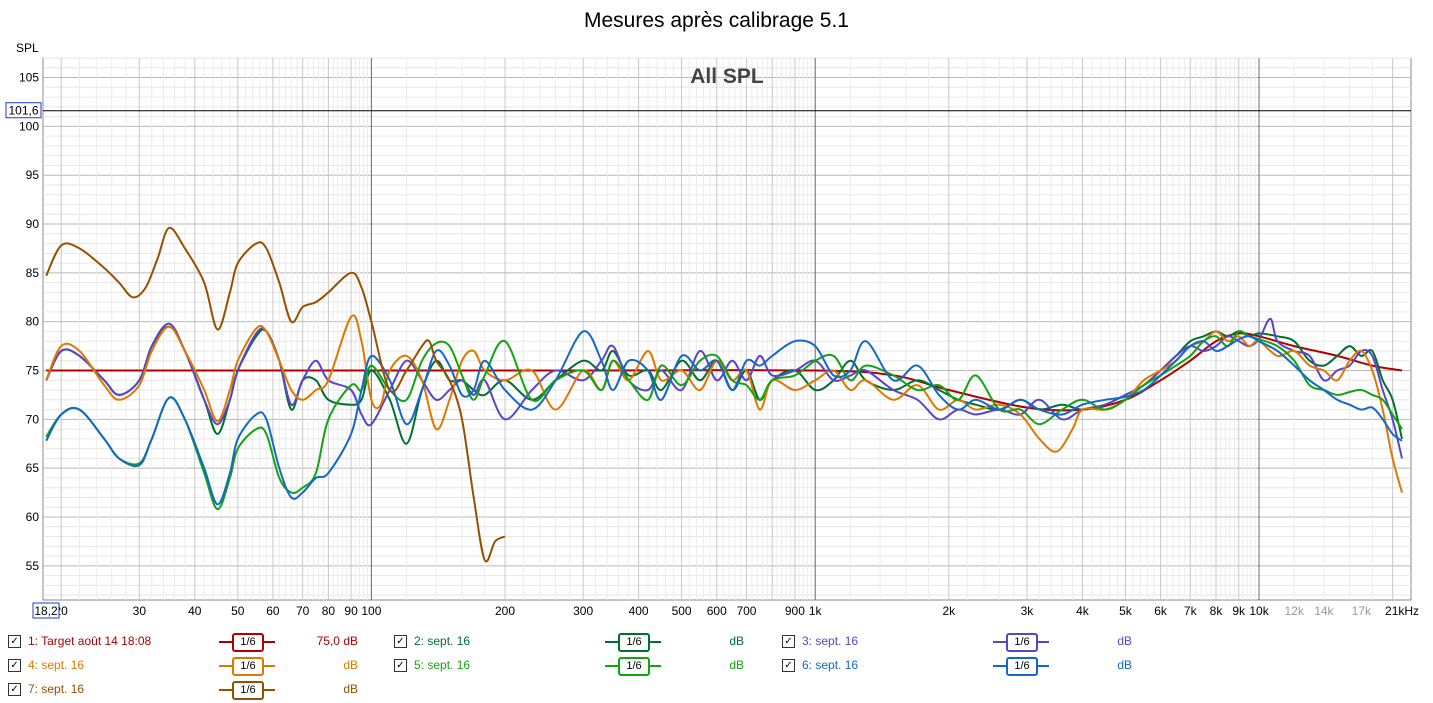  I want to click on x-tick-label: 9k, so click(1239, 611).